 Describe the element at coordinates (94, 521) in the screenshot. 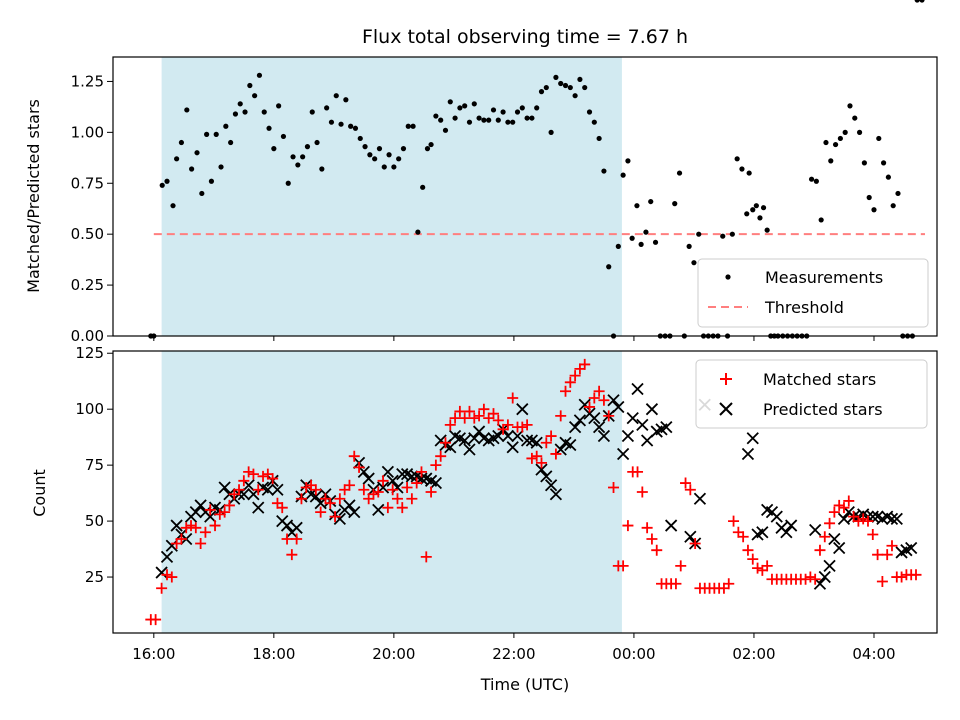

I see `y-tick-label: 50` at that location.